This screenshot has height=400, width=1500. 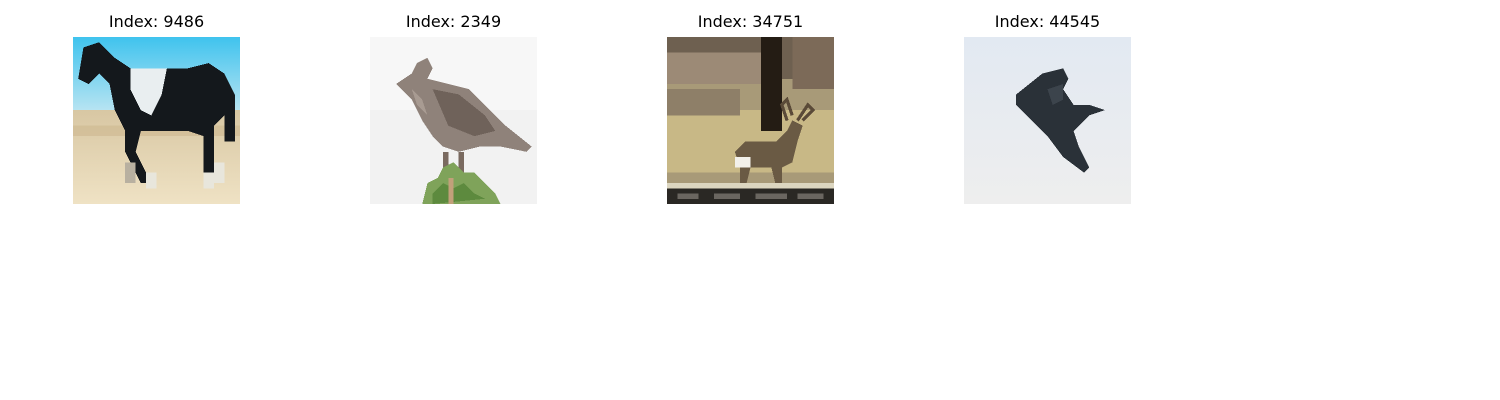 What do you see at coordinates (750, 120) in the screenshot?
I see `image-deer` at bounding box center [750, 120].